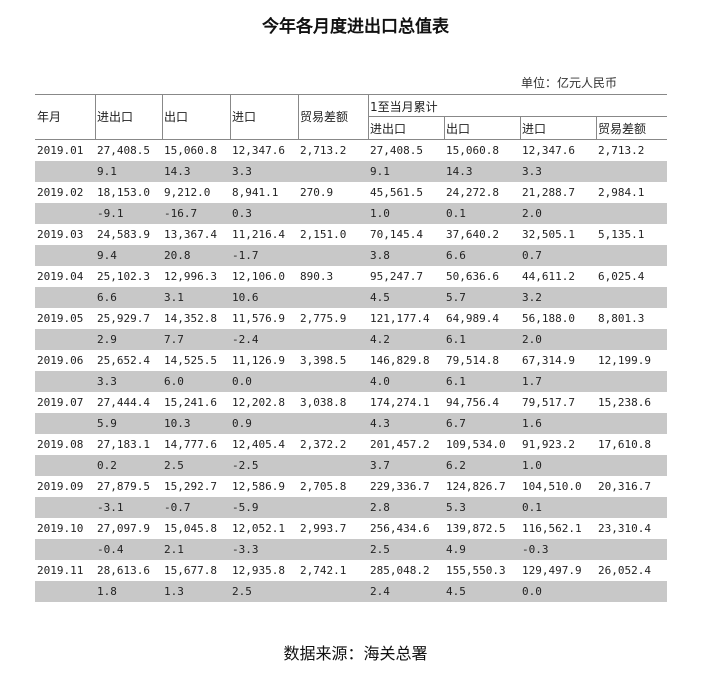 The height and width of the screenshot is (683, 711). What do you see at coordinates (456, 591) in the screenshot?
I see `growth-cell: 4.5` at bounding box center [456, 591].